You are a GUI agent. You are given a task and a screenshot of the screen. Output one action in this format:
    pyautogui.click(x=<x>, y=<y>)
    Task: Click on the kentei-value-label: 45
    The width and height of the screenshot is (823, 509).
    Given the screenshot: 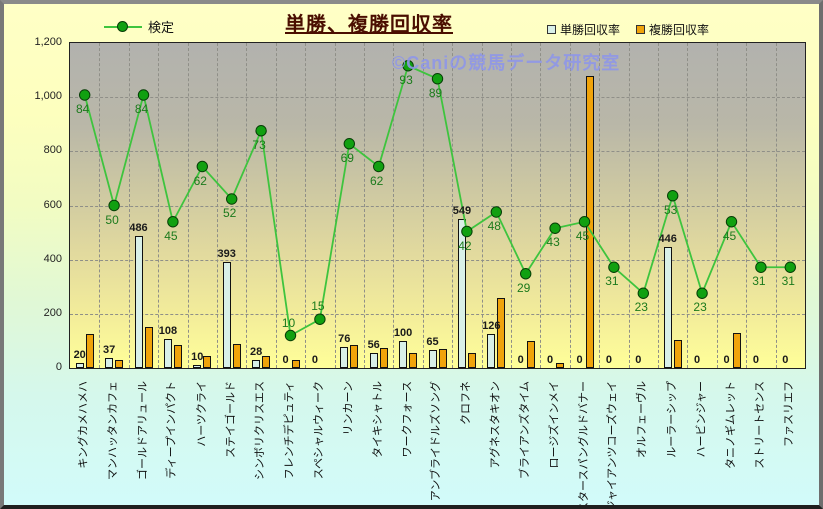 What is the action you would take?
    pyautogui.click(x=729, y=235)
    